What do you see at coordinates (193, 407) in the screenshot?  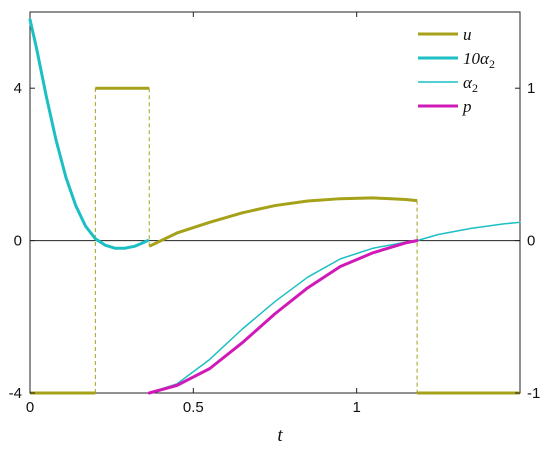 I see `x-tick-label: 0.5` at bounding box center [193, 407].